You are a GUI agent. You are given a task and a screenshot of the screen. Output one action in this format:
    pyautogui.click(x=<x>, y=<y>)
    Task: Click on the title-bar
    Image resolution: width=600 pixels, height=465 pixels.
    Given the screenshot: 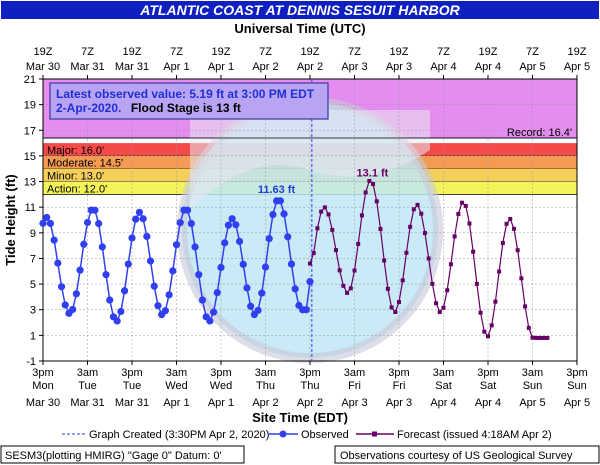 What is the action you would take?
    pyautogui.click(x=300, y=10)
    